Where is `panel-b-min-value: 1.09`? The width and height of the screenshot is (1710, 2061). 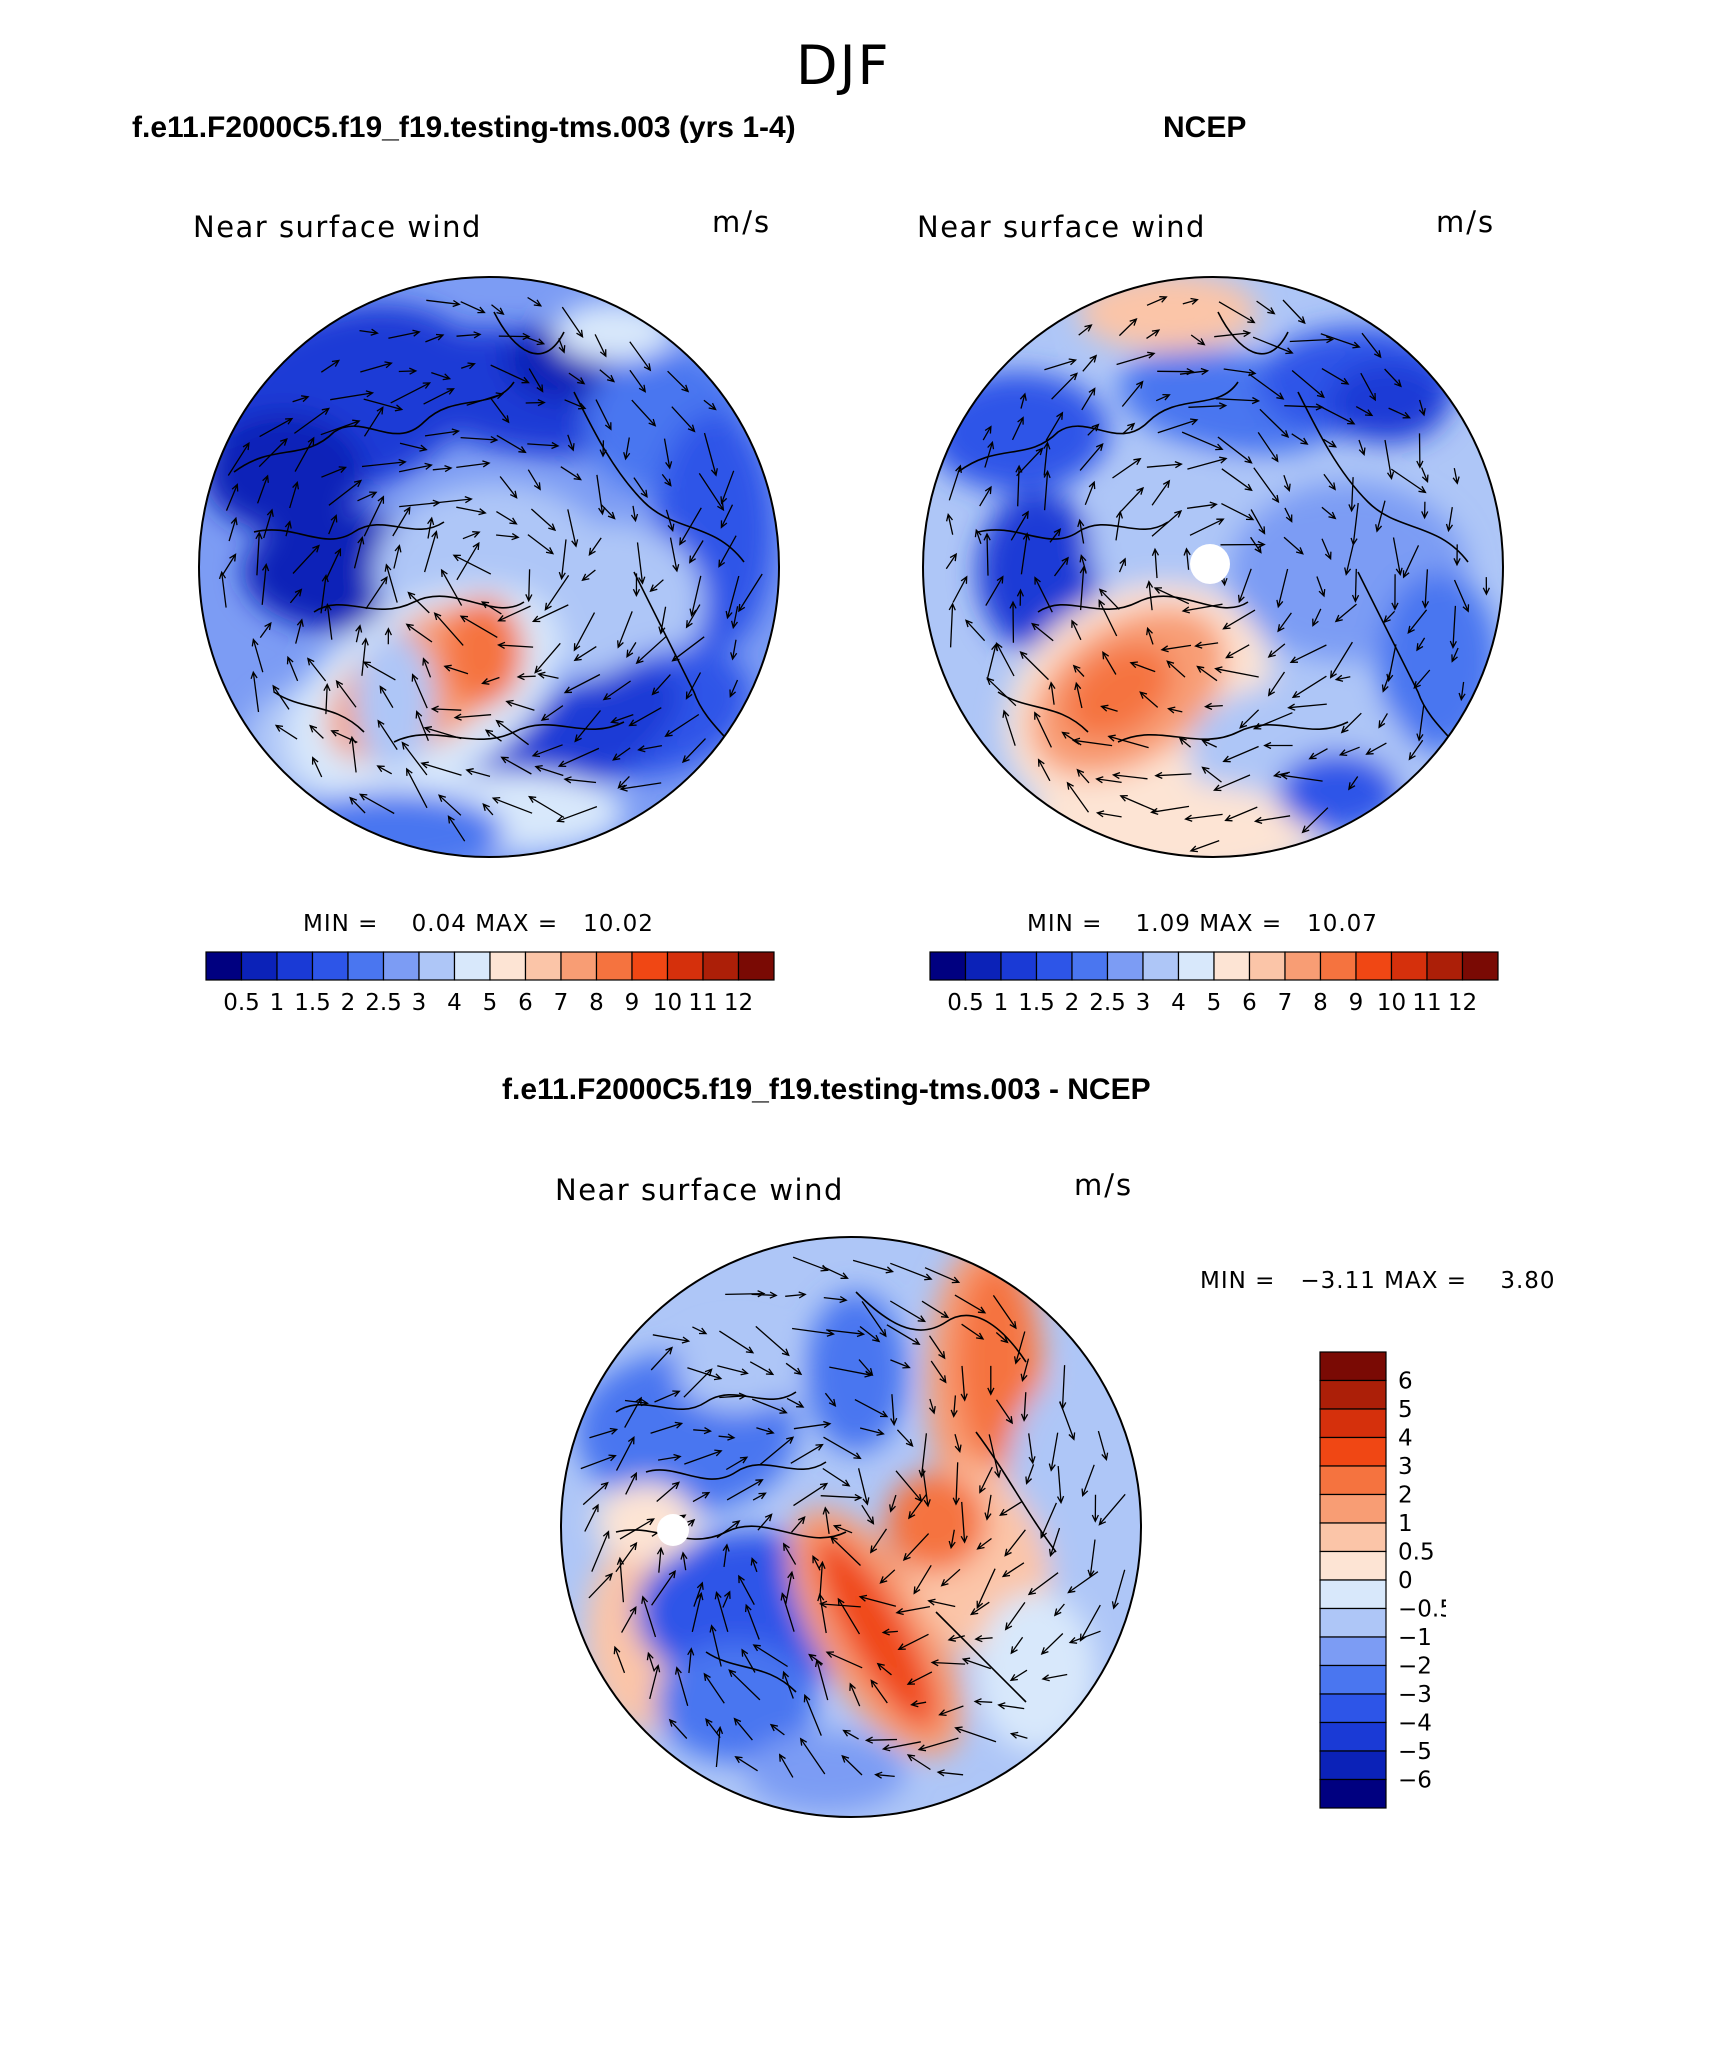 panel-b-min-value: 1.09 is located at coordinates (1163, 924).